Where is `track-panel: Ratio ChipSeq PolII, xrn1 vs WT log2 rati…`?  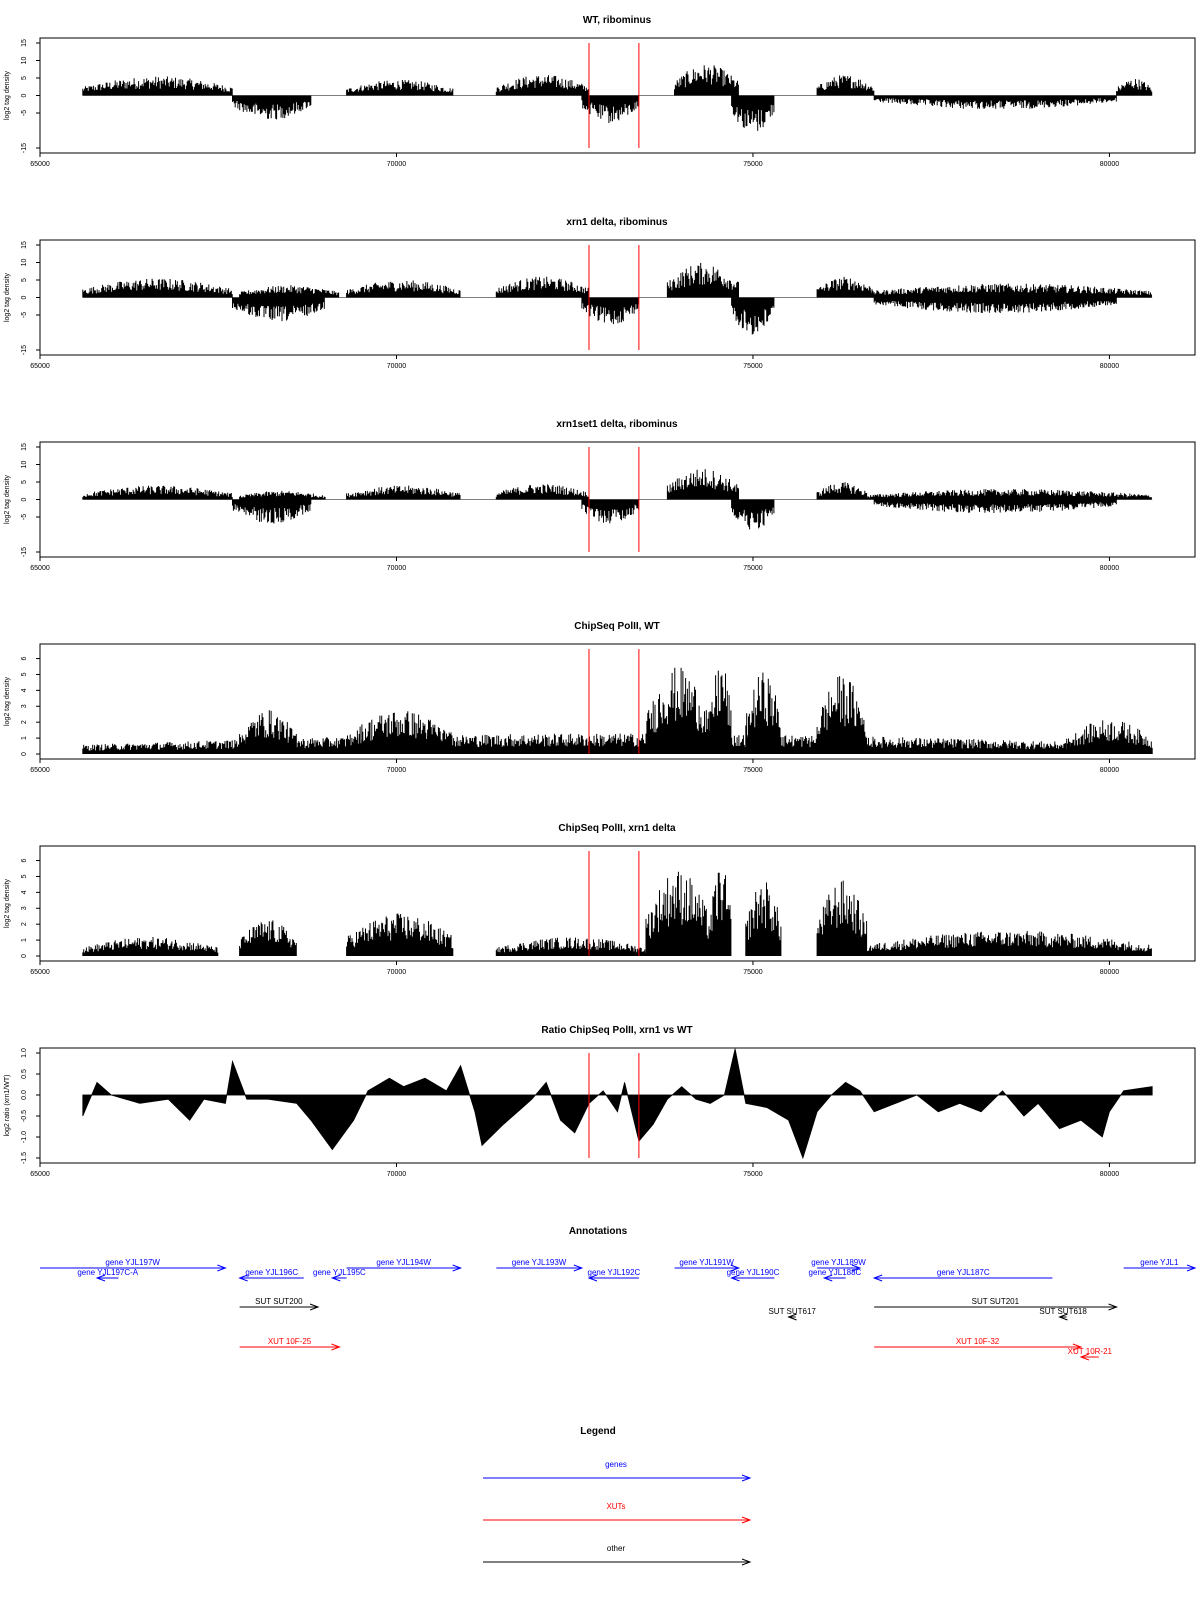
track-panel: Ratio ChipSeq PolII, xrn1 vs WT log2 rati… is located at coordinates (600, 1101).